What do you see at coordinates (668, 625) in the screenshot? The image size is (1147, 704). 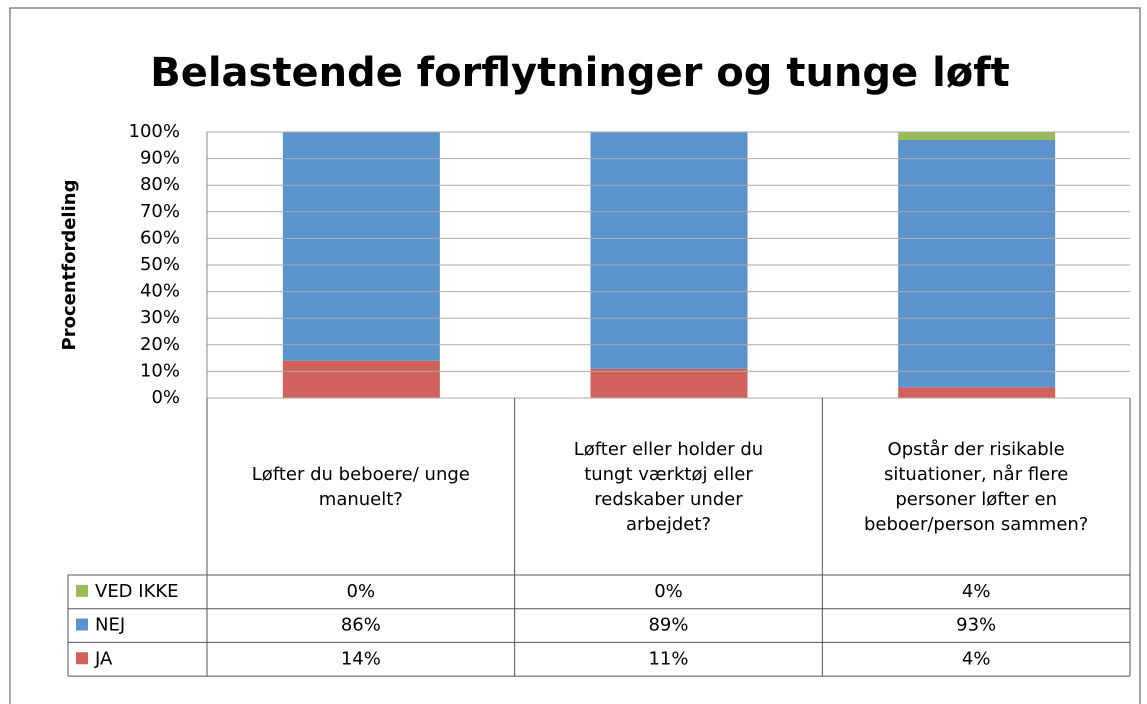 I see `table-value: 89%` at bounding box center [668, 625].